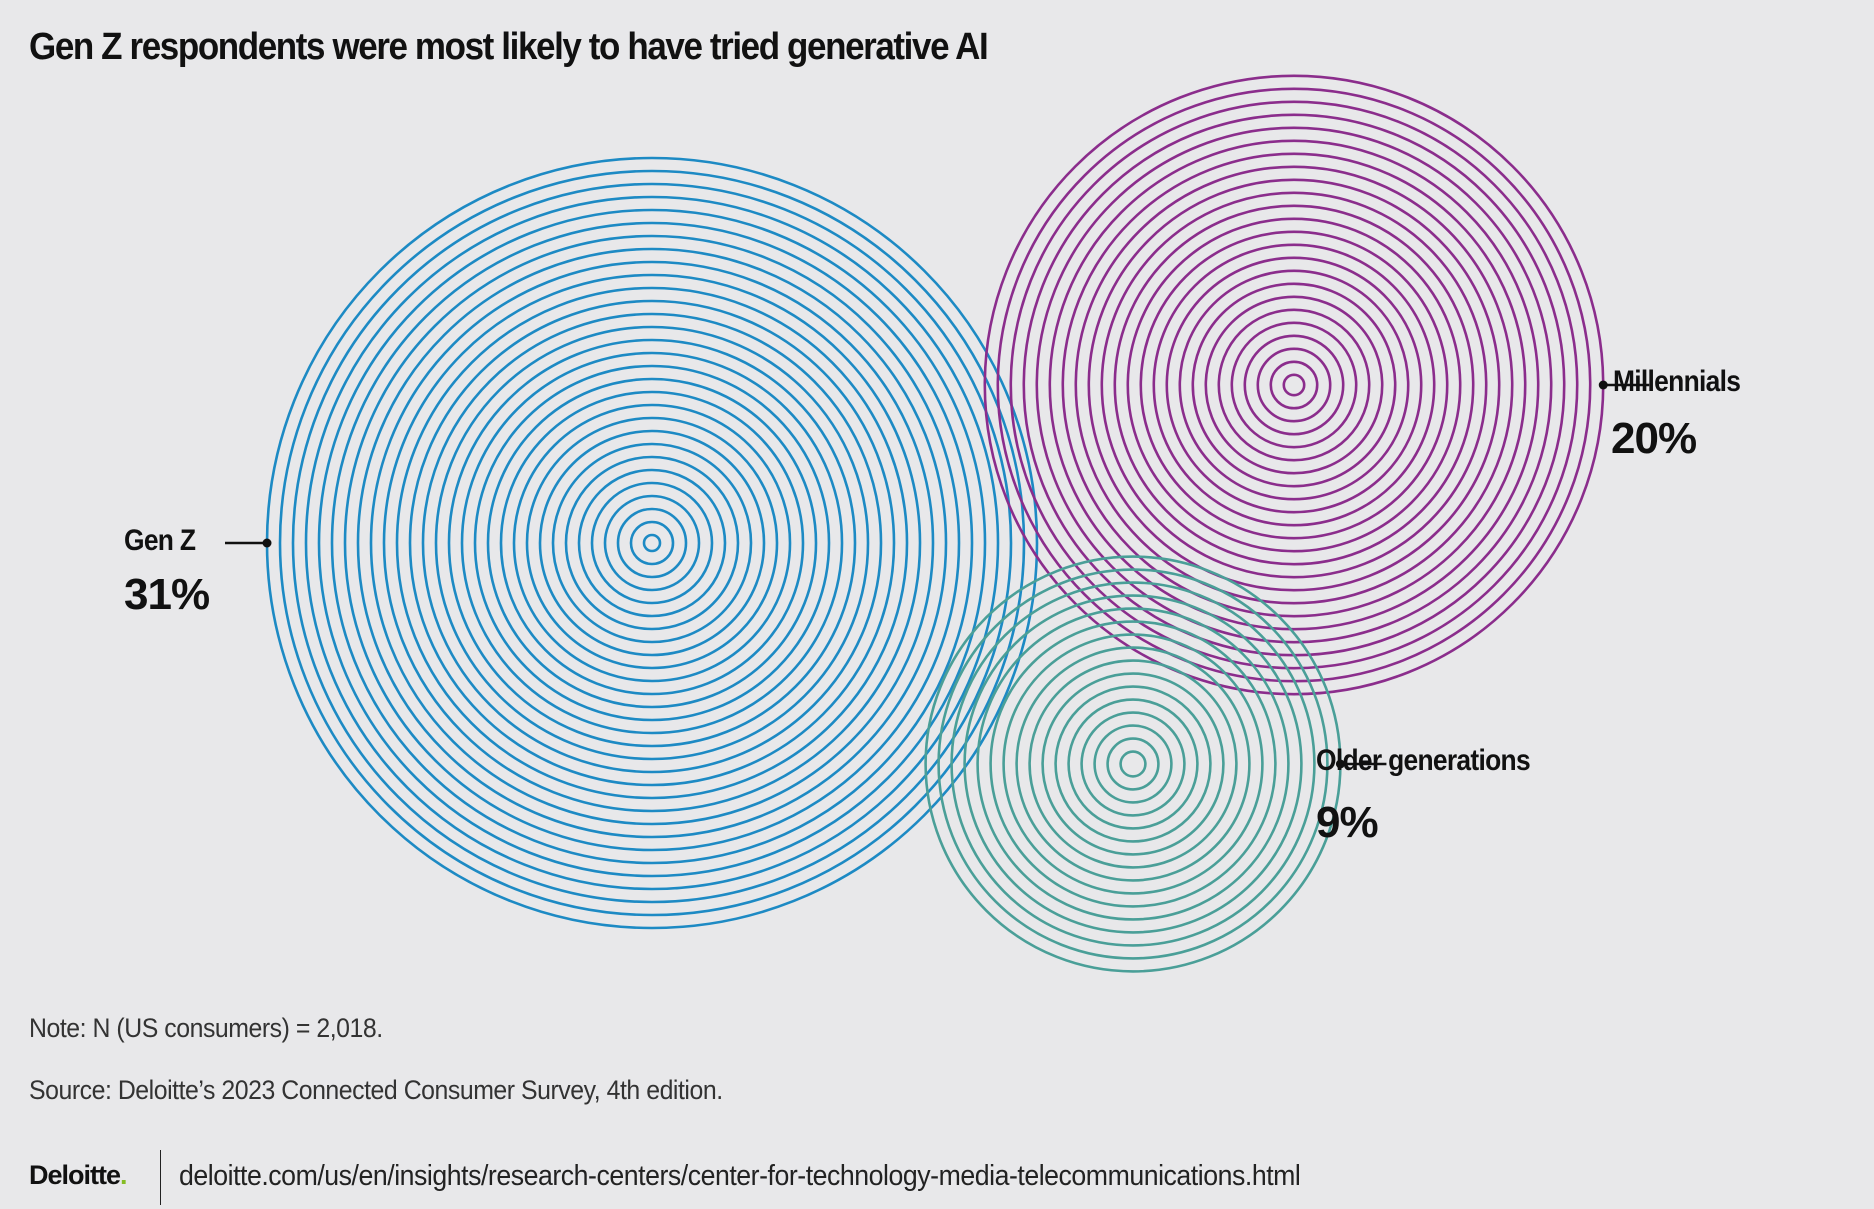 The image size is (1874, 1209). What do you see at coordinates (1423, 760) in the screenshot?
I see `label-older-generations: Older generations` at bounding box center [1423, 760].